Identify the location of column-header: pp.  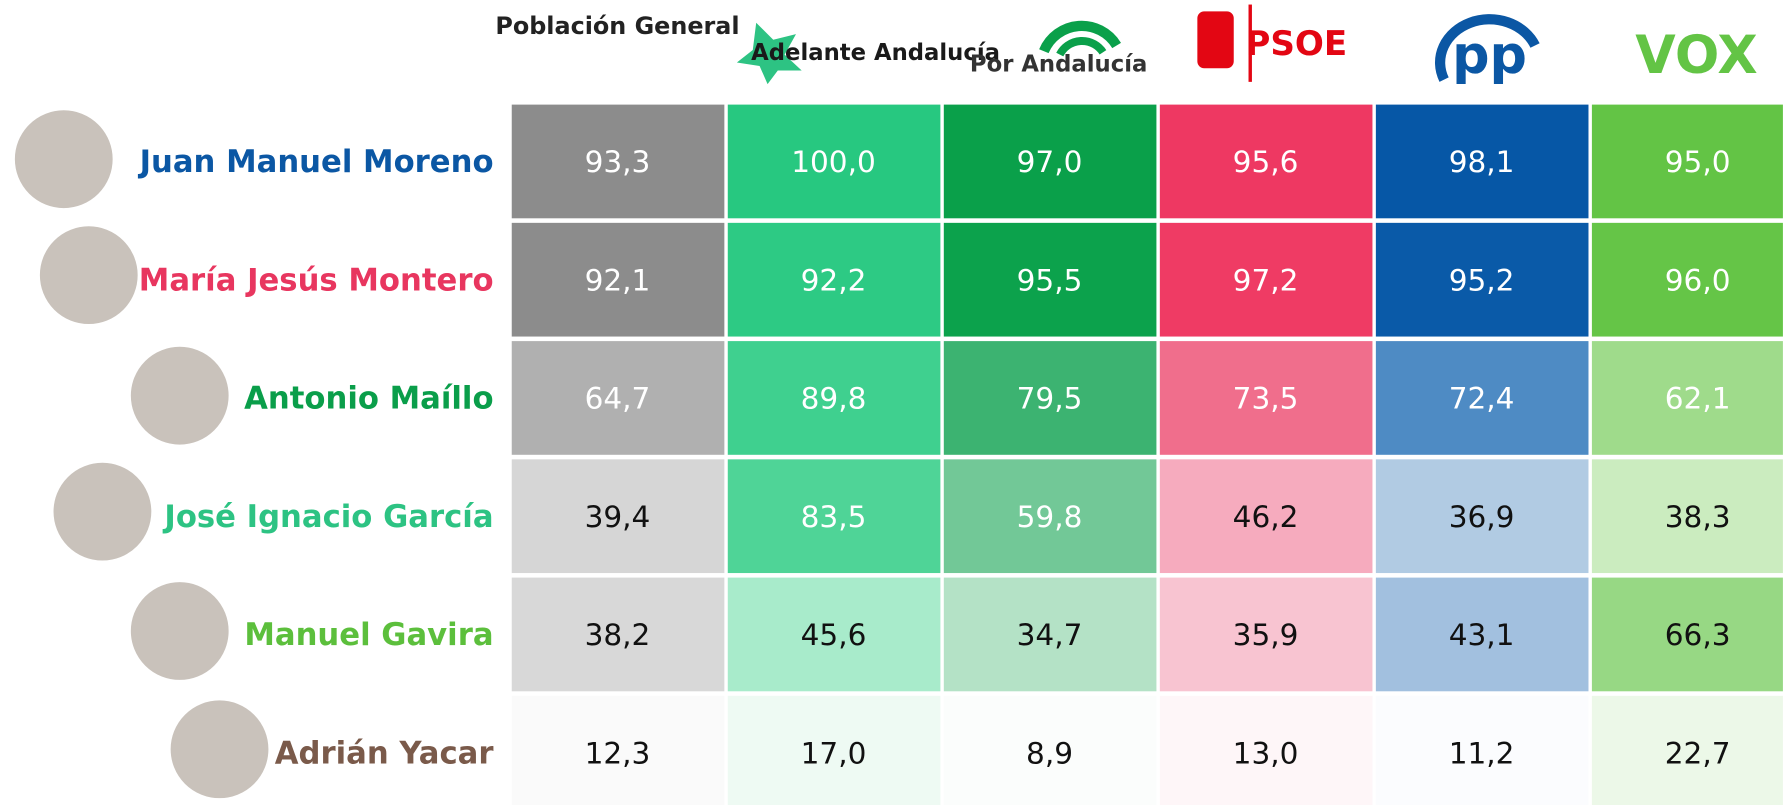
(1489, 55).